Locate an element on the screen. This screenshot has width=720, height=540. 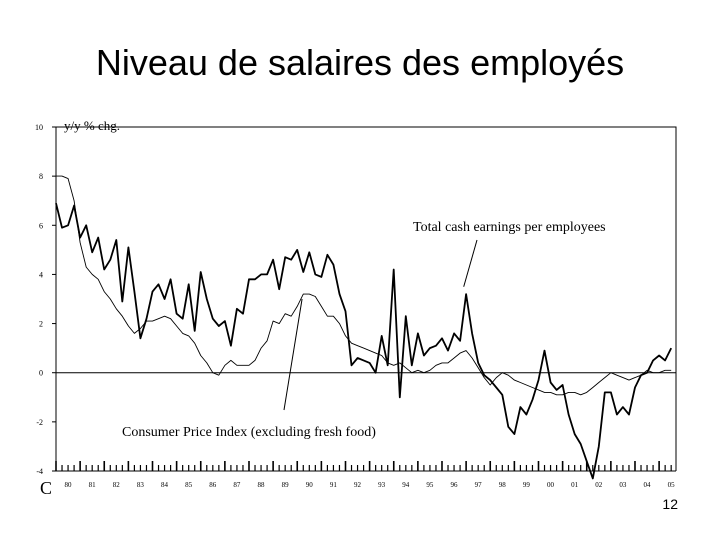
y-tick-label: 10 is located at coordinates (39, 127).